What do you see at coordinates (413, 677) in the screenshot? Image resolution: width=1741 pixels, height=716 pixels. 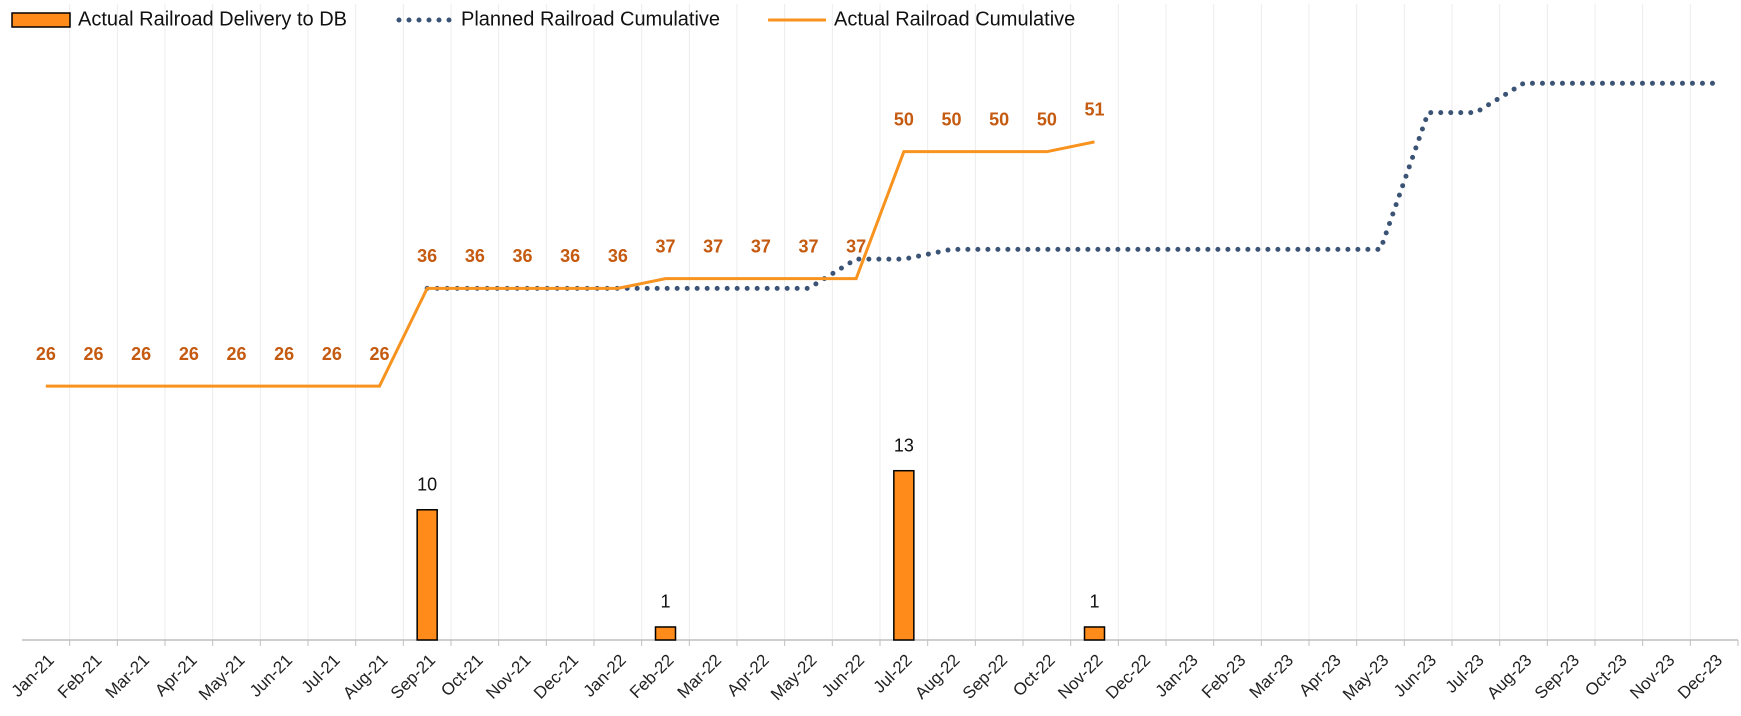 I see `x-tick-label: Sep-21` at bounding box center [413, 677].